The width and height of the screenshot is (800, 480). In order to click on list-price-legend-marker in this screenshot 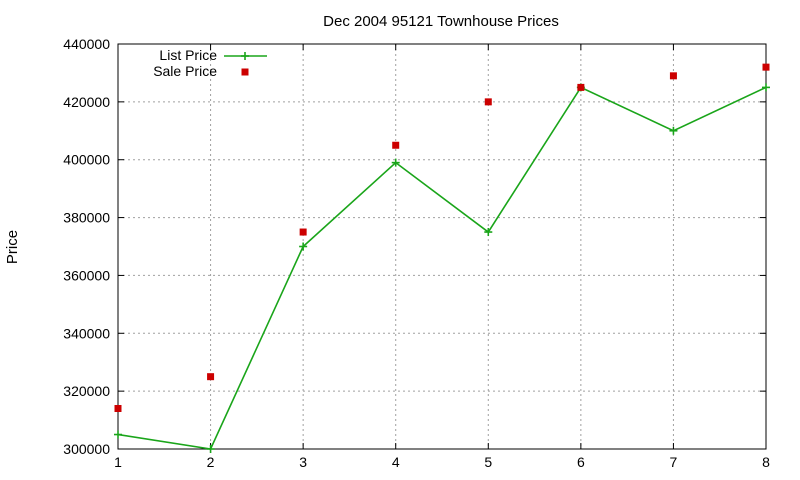, I will do `click(245, 56)`.